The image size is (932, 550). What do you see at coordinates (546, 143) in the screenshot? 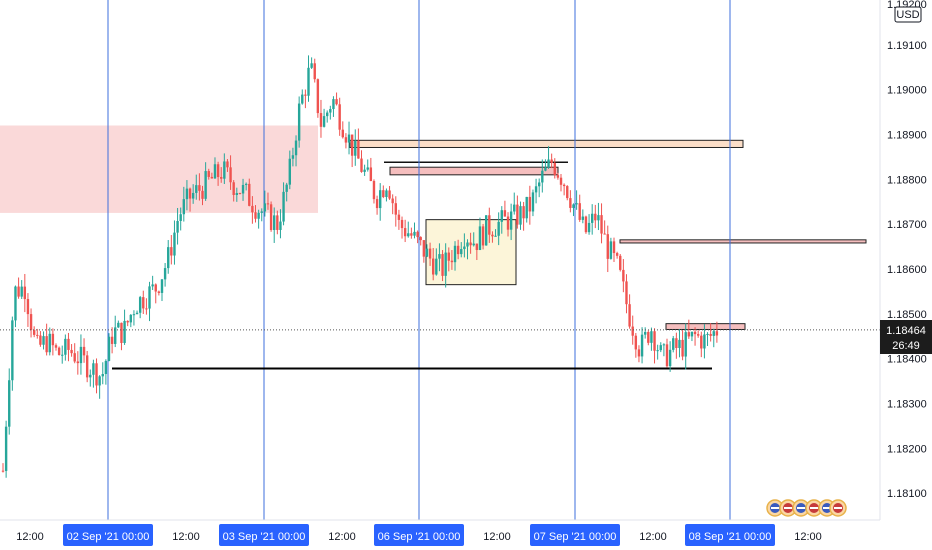
I see `peach-zone` at bounding box center [546, 143].